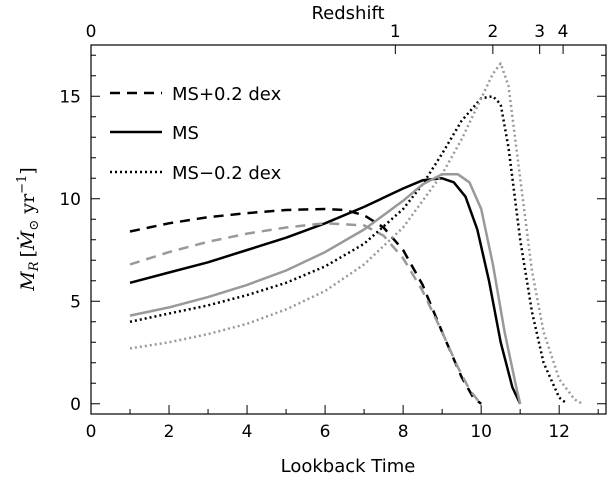 The image size is (612, 482). What do you see at coordinates (28, 253) in the screenshot?
I see `ylabel-open: [` at bounding box center [28, 253].